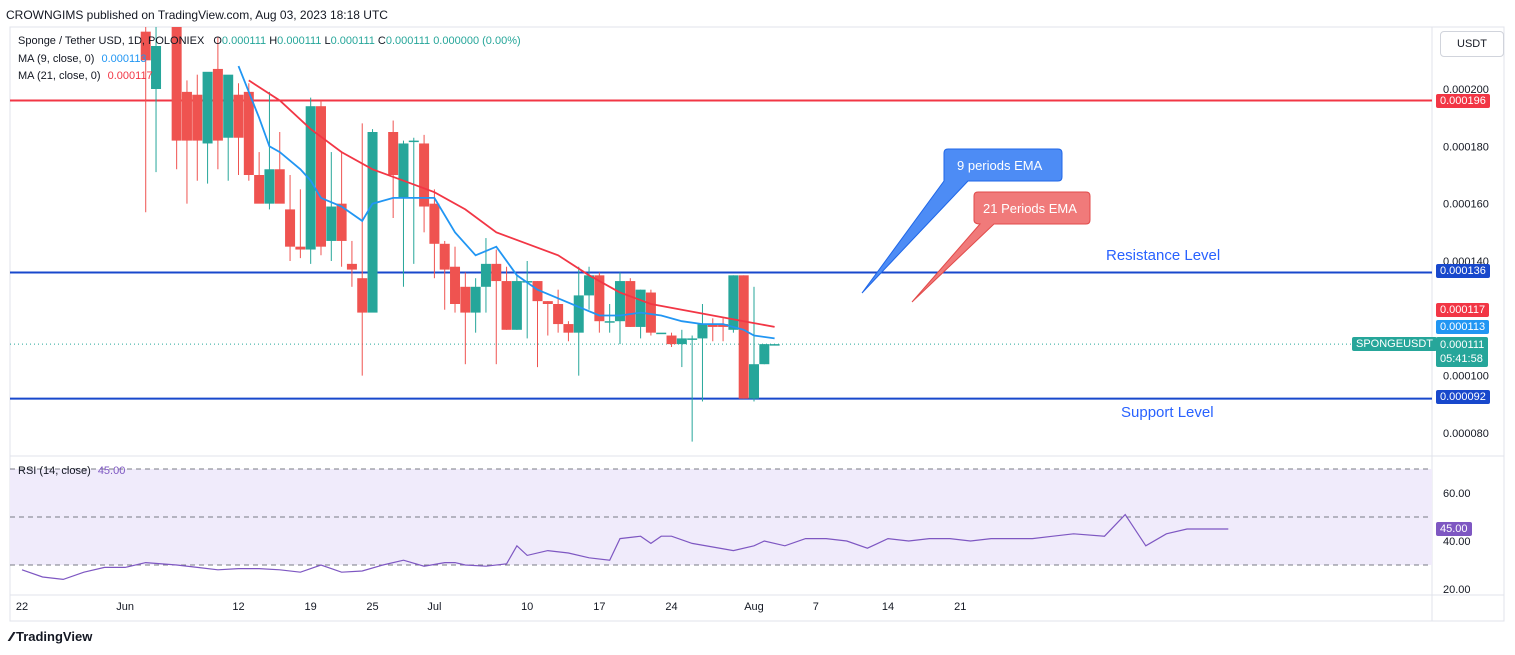 This screenshot has width=1515, height=655. What do you see at coordinates (1457, 542) in the screenshot?
I see `rsi-tick-label: 40.00` at bounding box center [1457, 542].